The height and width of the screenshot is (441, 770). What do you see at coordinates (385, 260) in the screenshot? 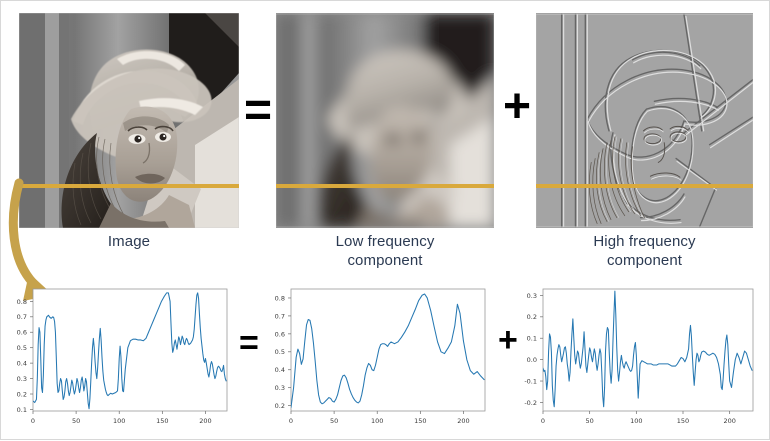
I see `caption-low-line2: component` at bounding box center [385, 260].